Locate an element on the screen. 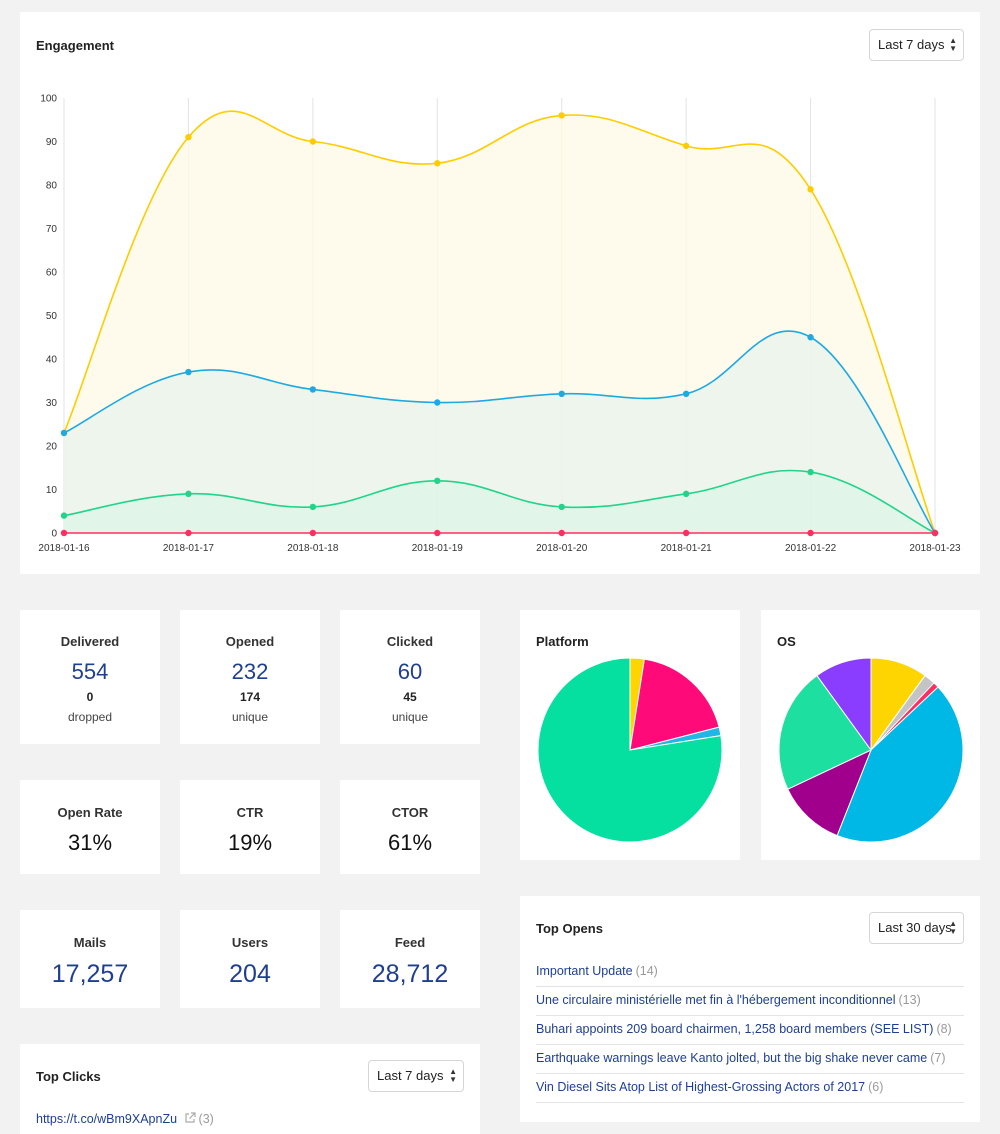 The image size is (1000, 1134). top-opens-range-select: Last 30 days ▲ ▼ is located at coordinates (916, 928).